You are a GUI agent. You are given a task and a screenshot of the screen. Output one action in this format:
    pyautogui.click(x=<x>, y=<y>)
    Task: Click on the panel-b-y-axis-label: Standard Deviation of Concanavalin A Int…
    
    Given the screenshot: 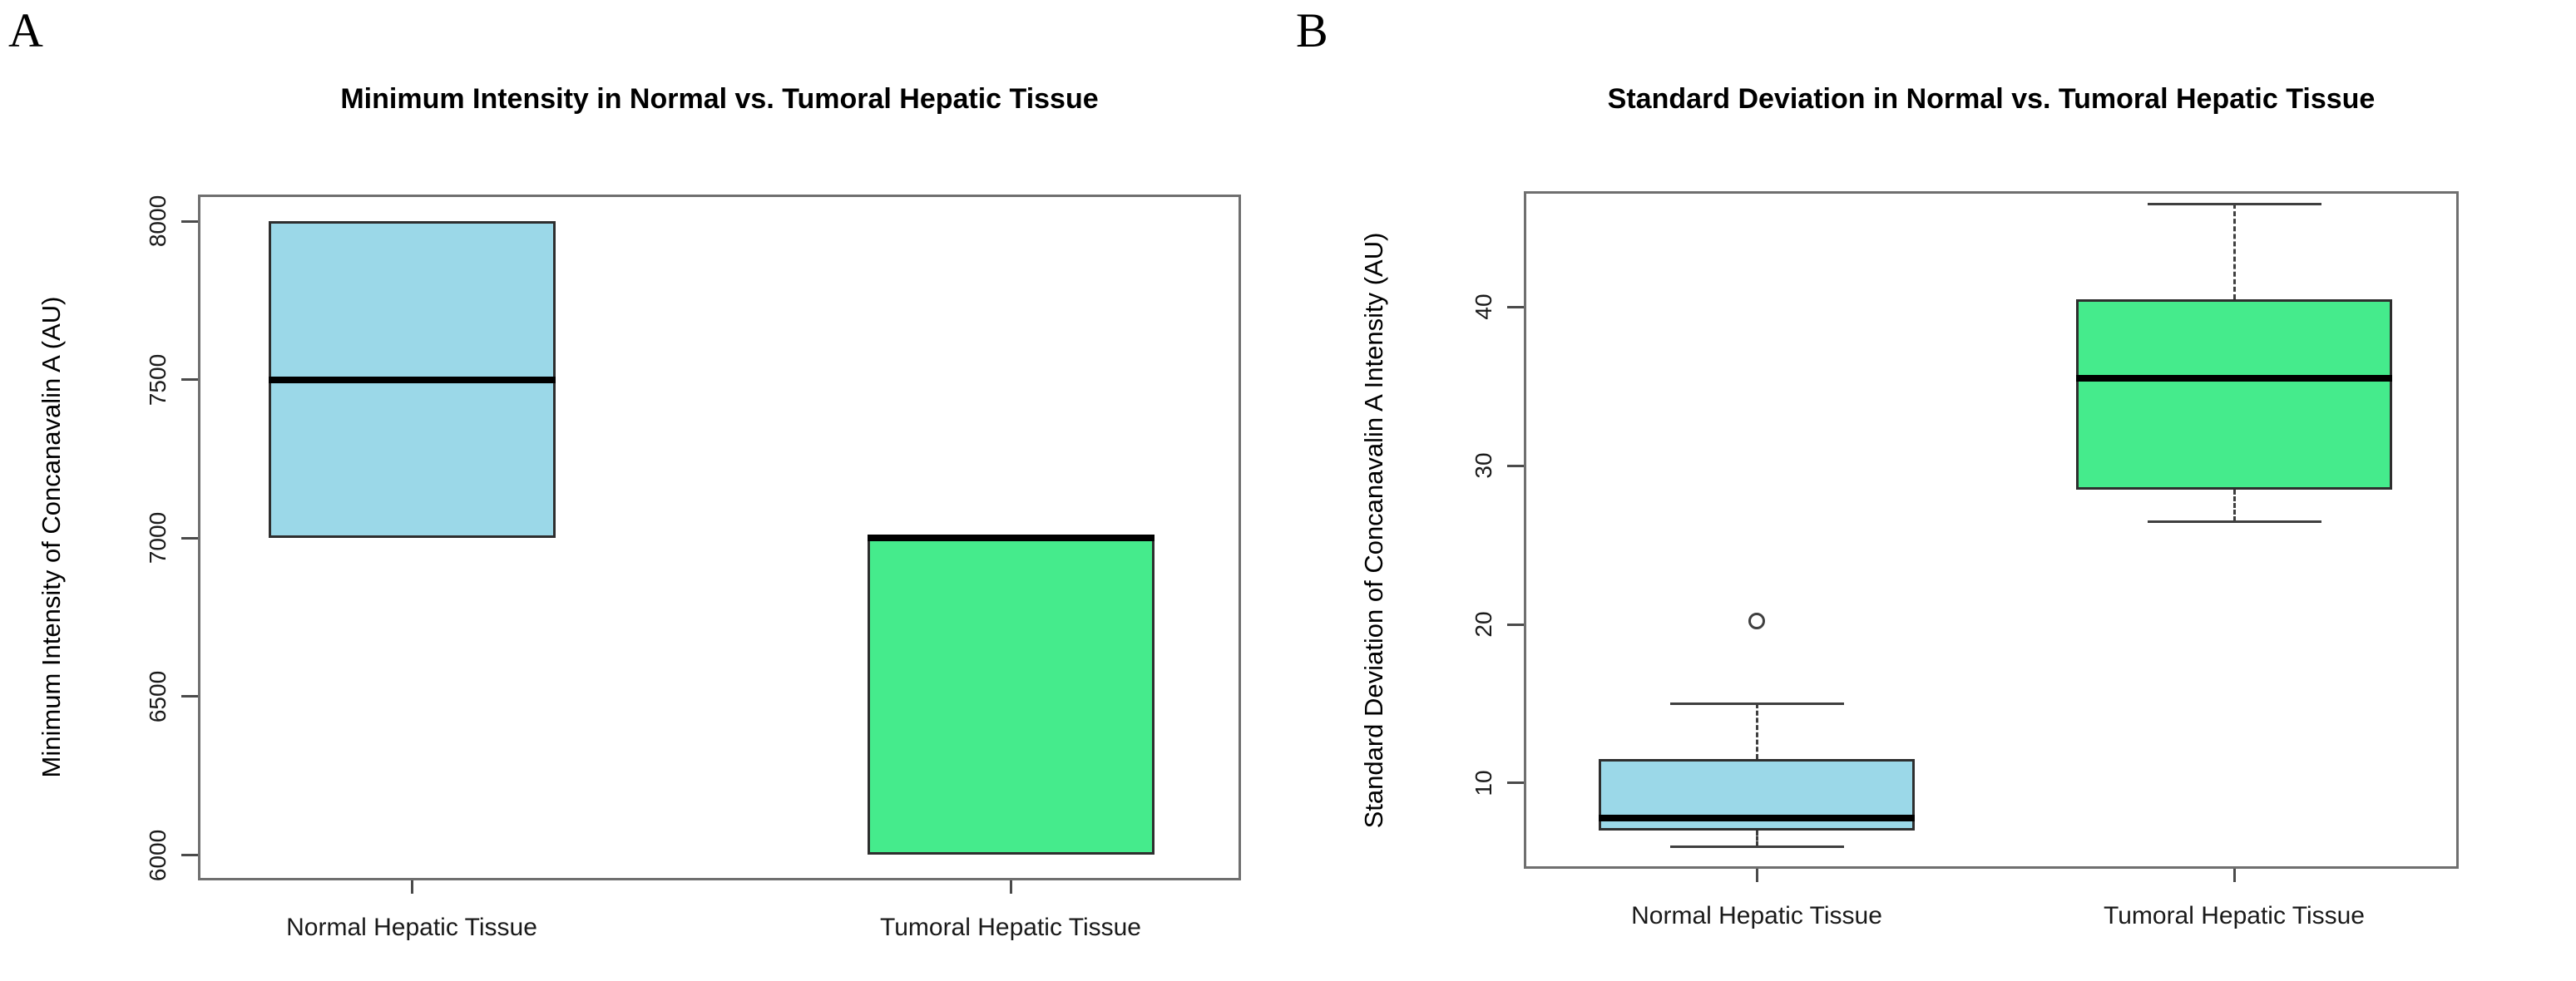 What is the action you would take?
    pyautogui.click(x=1373, y=530)
    